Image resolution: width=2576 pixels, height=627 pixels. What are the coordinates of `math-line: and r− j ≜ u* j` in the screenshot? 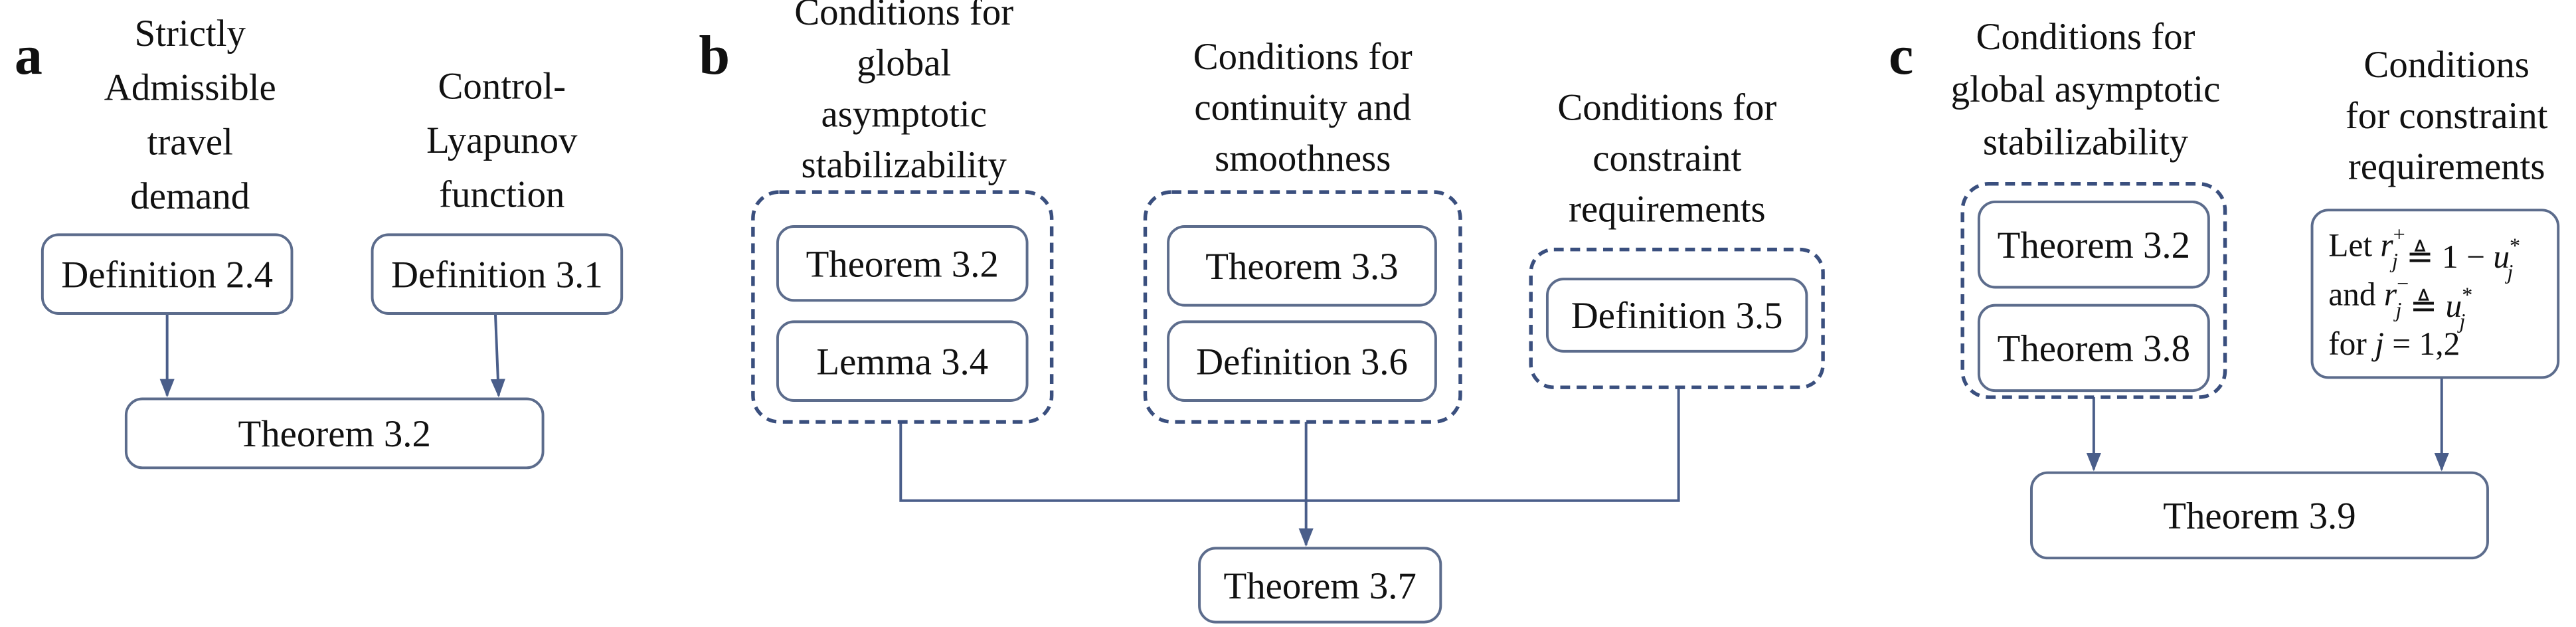 It's located at (2400, 302).